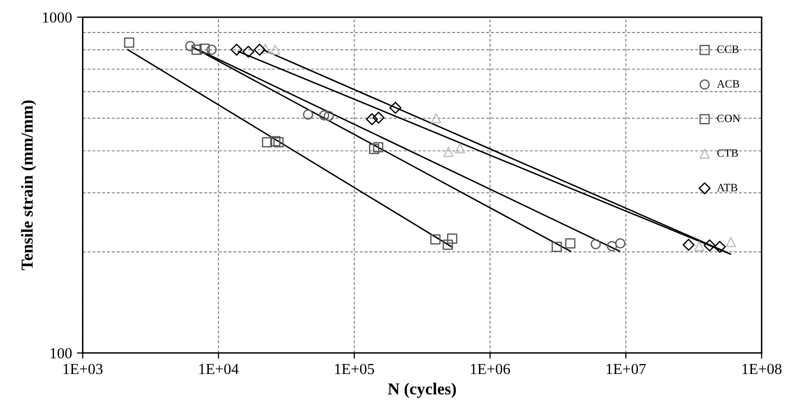 The image size is (795, 409). Describe the element at coordinates (219, 369) in the screenshot. I see `x-tick-label: 1E+04` at that location.